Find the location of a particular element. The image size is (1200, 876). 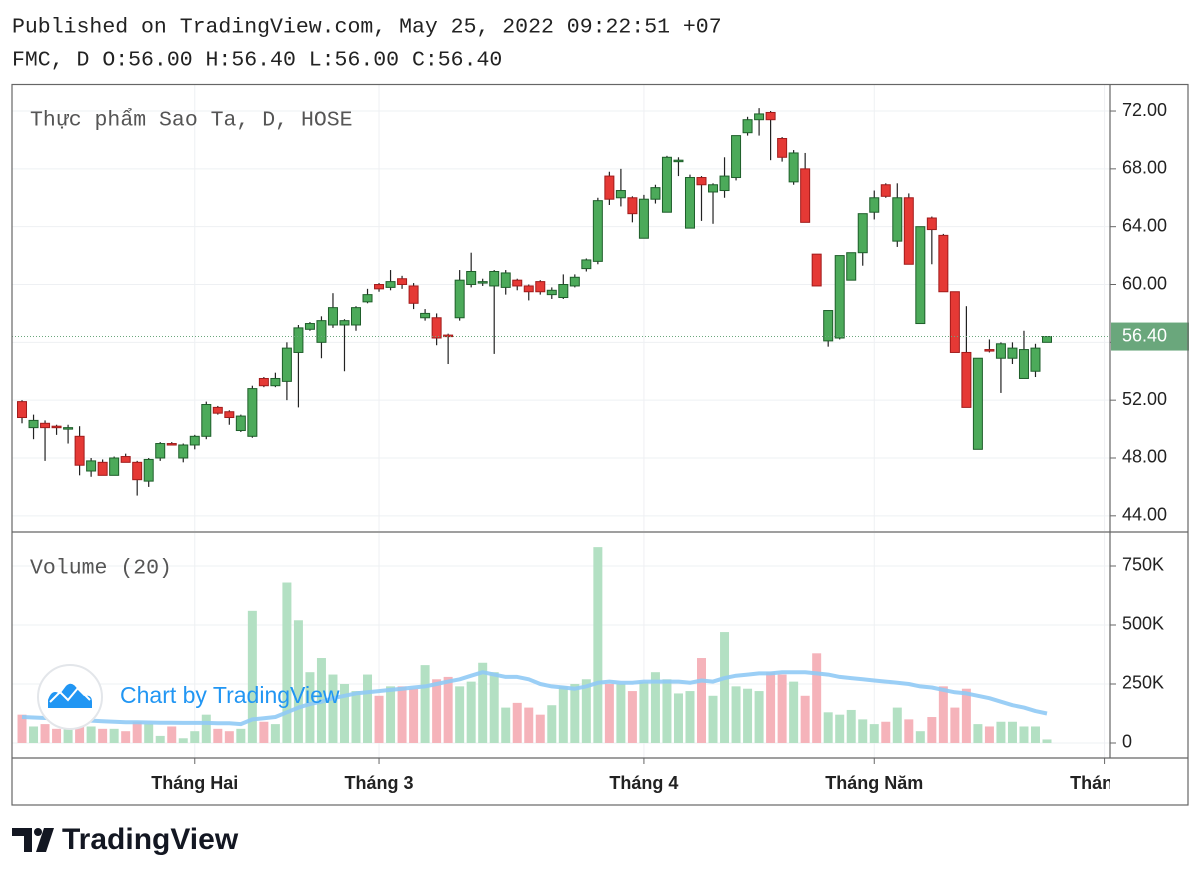

footer-logo-text: TradingView is located at coordinates (150, 839).